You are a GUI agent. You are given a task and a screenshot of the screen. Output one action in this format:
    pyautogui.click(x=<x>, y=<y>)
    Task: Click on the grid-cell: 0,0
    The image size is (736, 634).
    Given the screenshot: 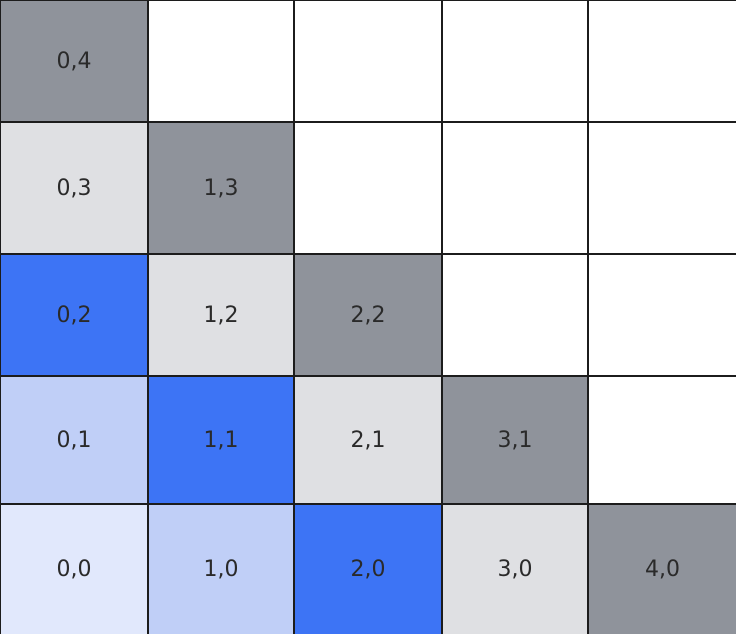 What is the action you would take?
    pyautogui.click(x=74, y=569)
    